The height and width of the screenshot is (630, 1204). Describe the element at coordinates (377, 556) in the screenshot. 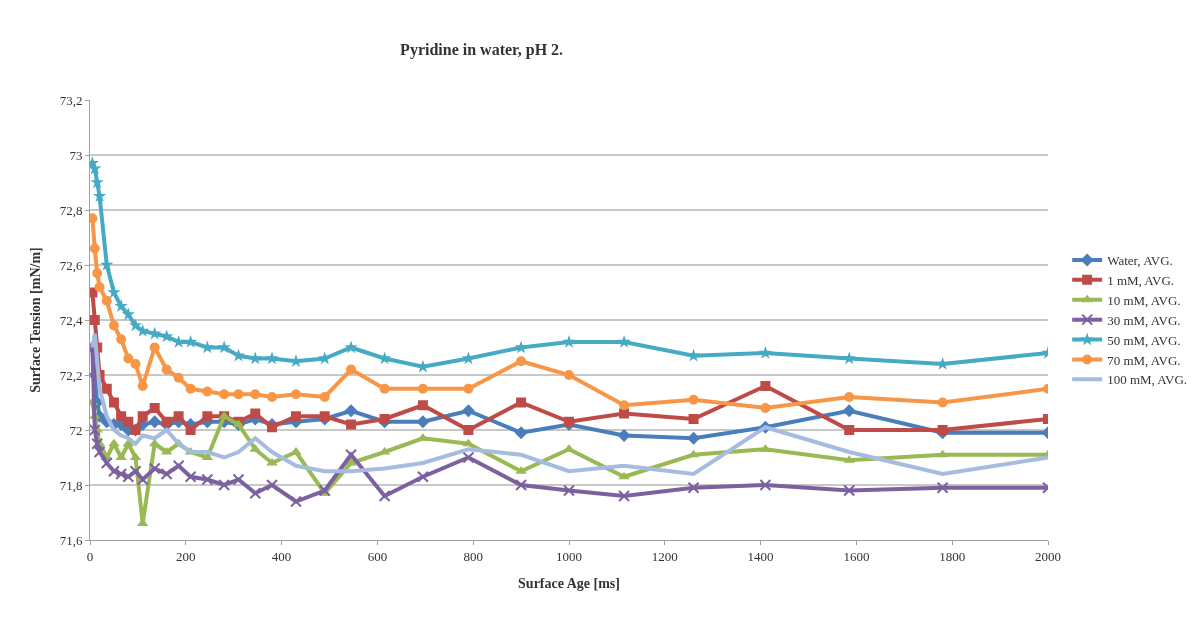

I see `x-tick-label: 600` at that location.